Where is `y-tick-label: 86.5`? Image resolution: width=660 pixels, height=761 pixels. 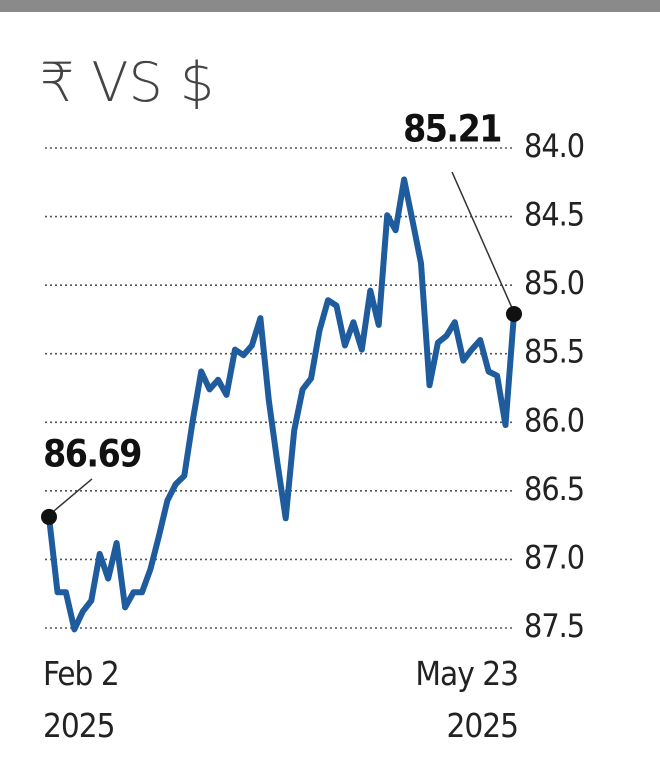 y-tick-label: 86.5 is located at coordinates (554, 489).